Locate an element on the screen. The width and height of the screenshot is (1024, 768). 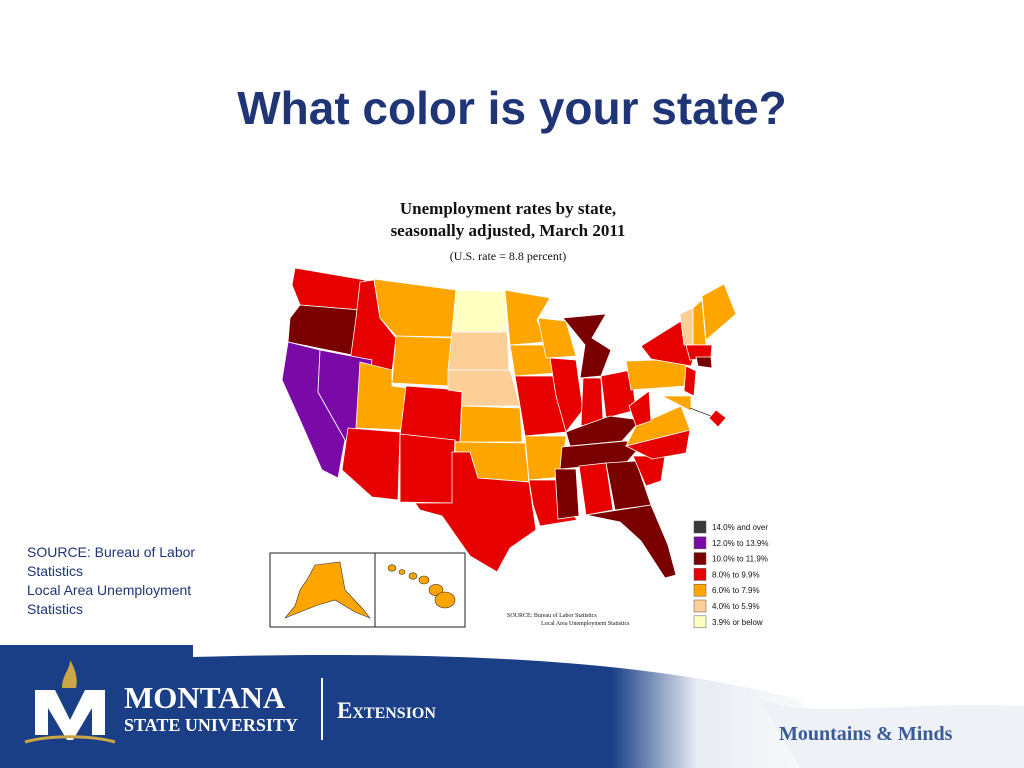
footer-band is located at coordinates (425, 706).